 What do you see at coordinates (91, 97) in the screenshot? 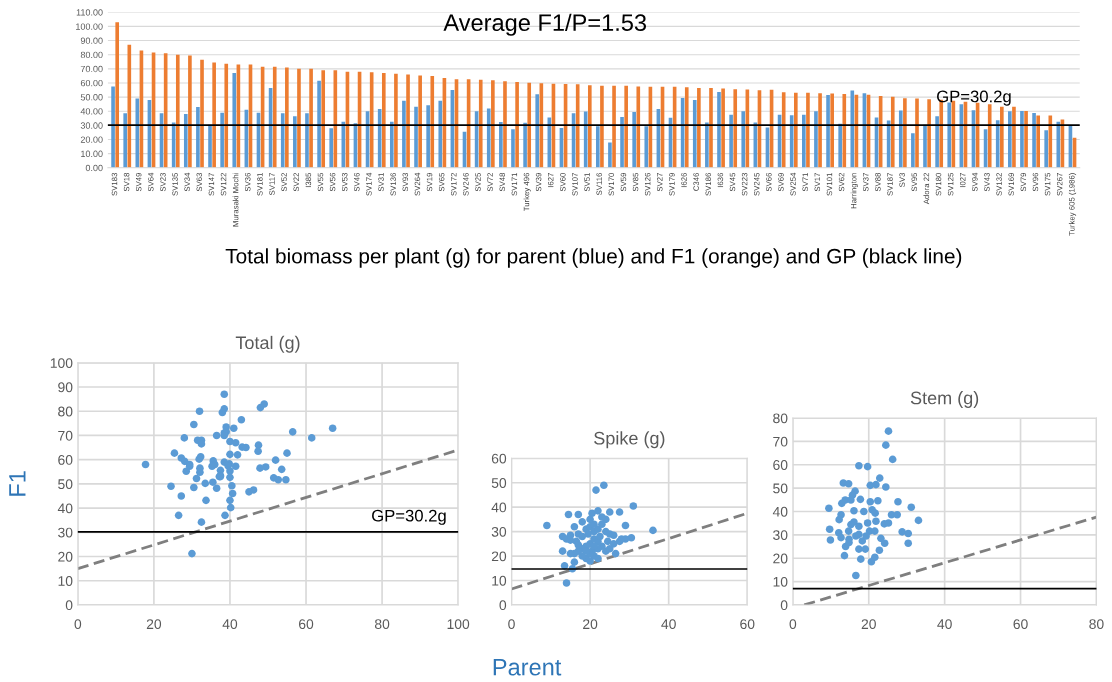
I see `y-tick-label: 50.00` at bounding box center [91, 97].